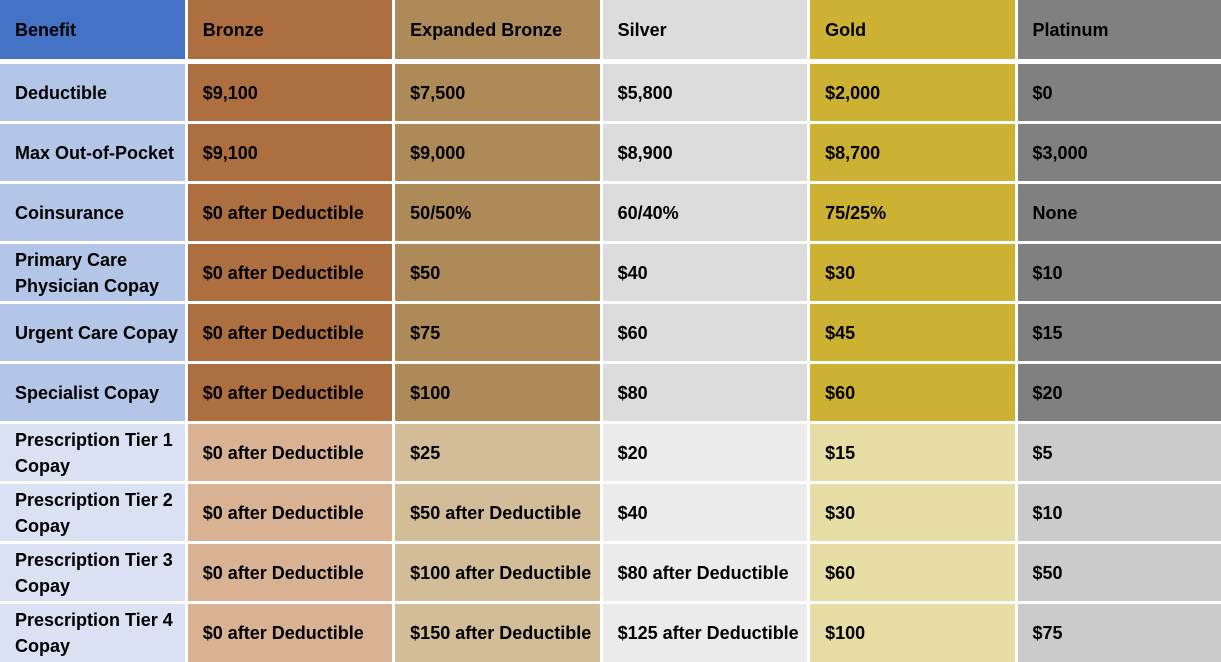 The image size is (1221, 662). What do you see at coordinates (1119, 332) in the screenshot?
I see `cell-platinum: $15` at bounding box center [1119, 332].